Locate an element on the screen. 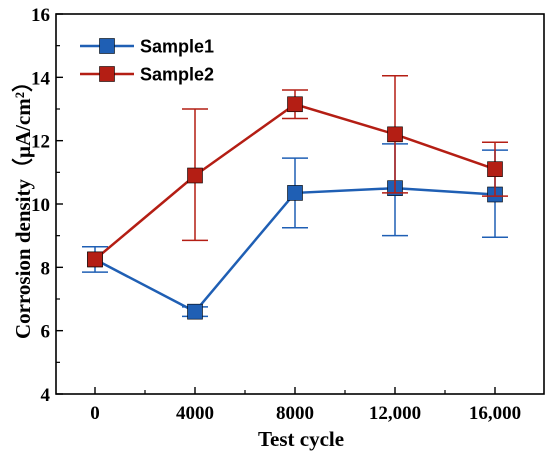 The image size is (550, 458). y-tick-label: 16 is located at coordinates (40, 15).